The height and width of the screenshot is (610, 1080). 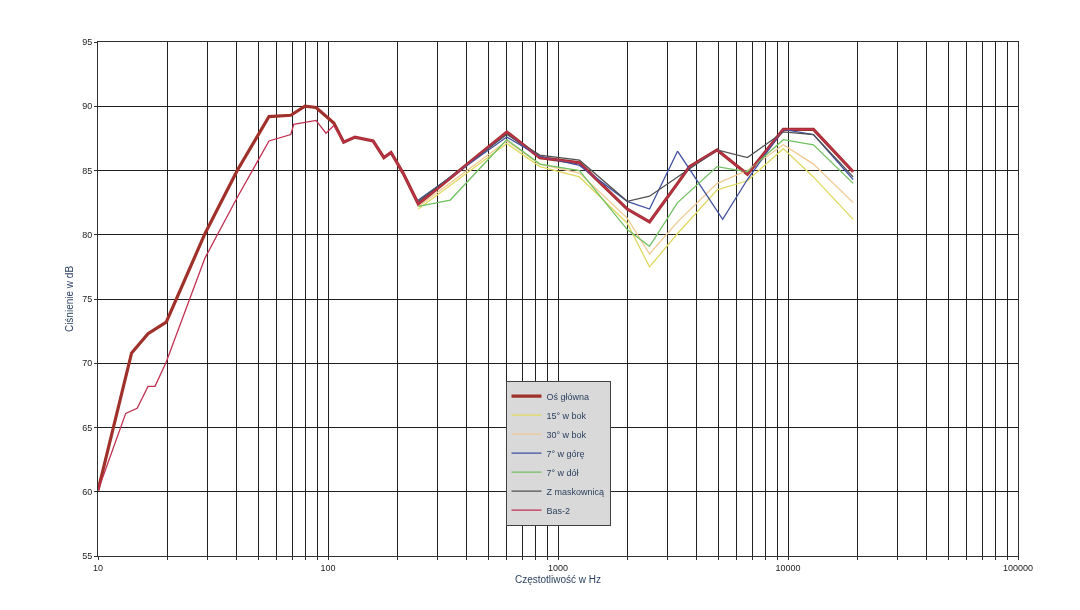 I want to click on legend-label: 15° w bok, so click(x=566, y=415).